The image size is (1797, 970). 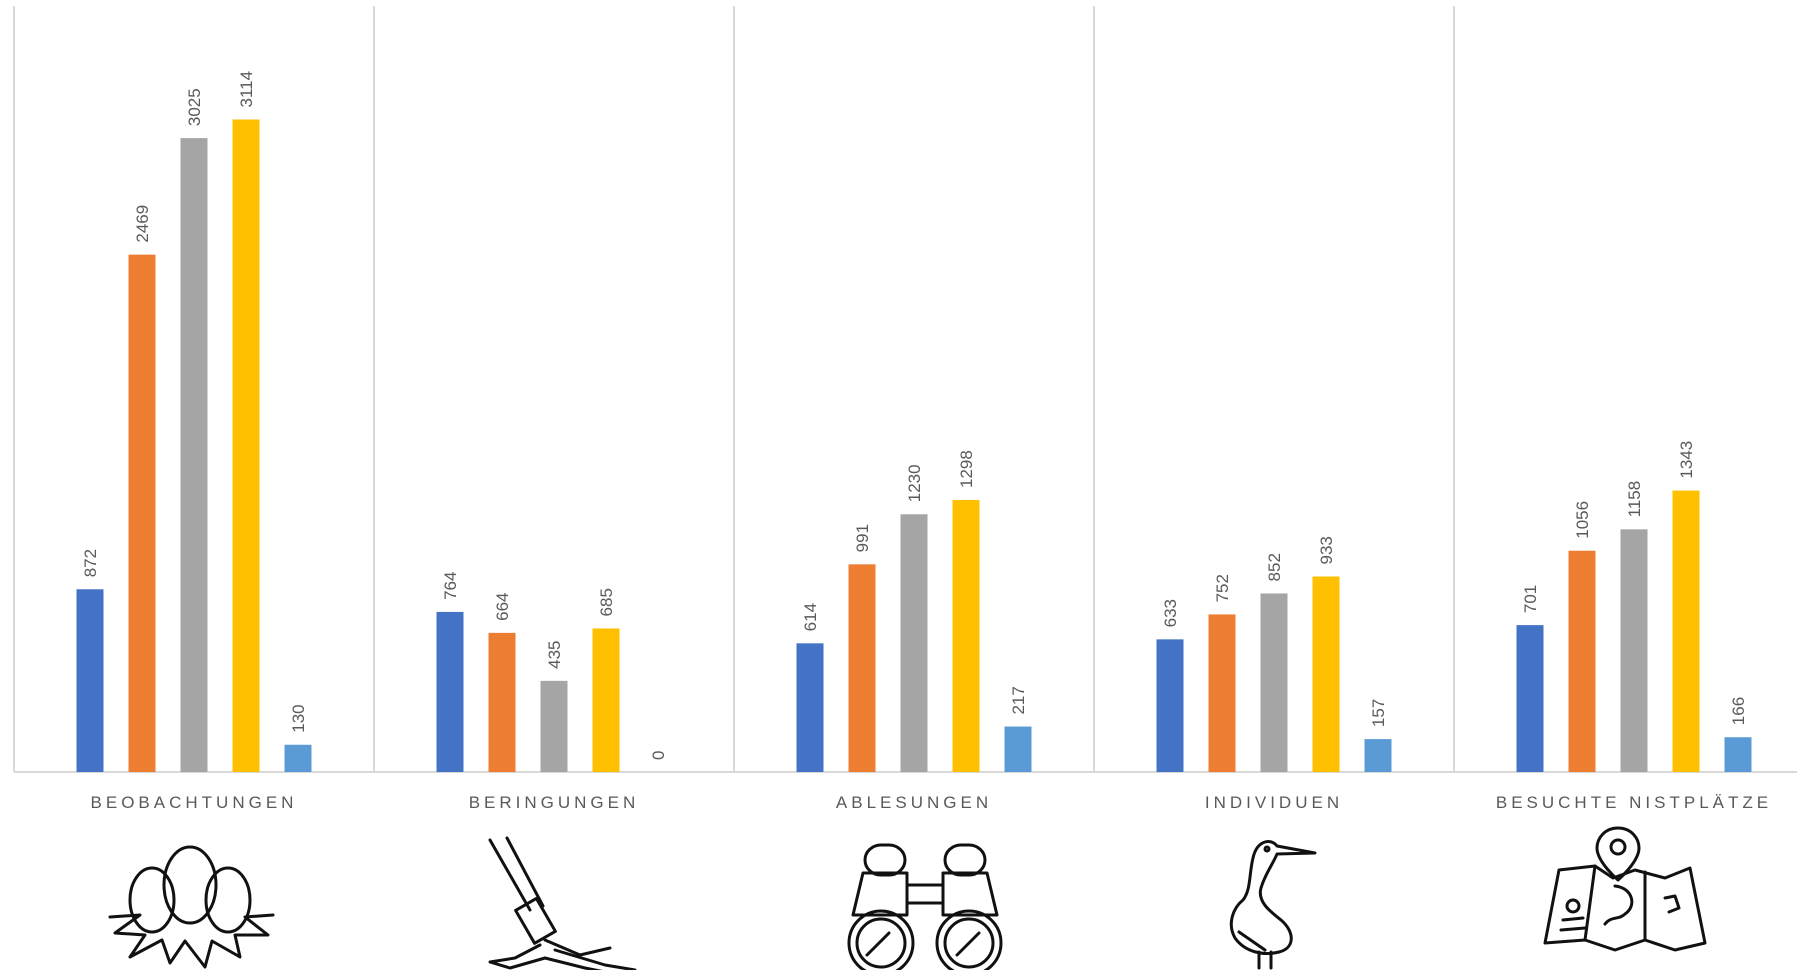 What do you see at coordinates (194, 802) in the screenshot?
I see `category-label: BEOBACHTUNGEN` at bounding box center [194, 802].